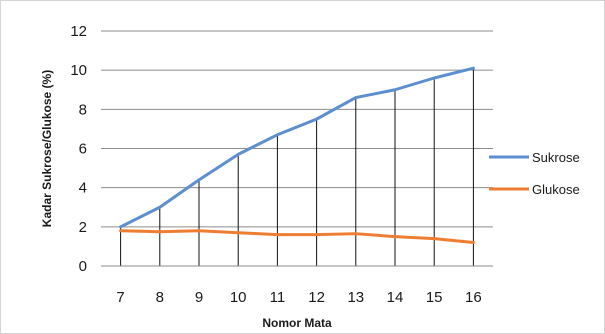  Describe the element at coordinates (297, 236) in the screenshot. I see `series-line-glukose` at that location.